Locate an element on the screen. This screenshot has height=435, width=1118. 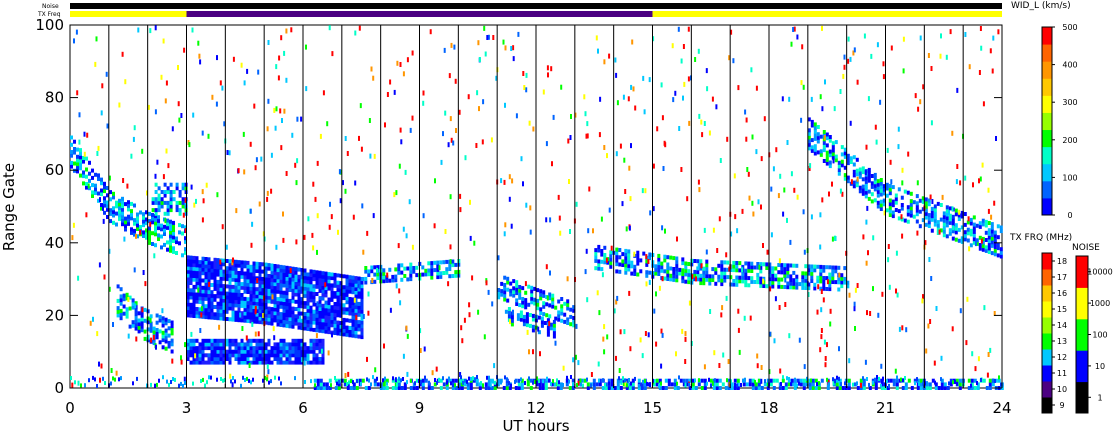
noise-bar-label: Noise is located at coordinates (50, 6).